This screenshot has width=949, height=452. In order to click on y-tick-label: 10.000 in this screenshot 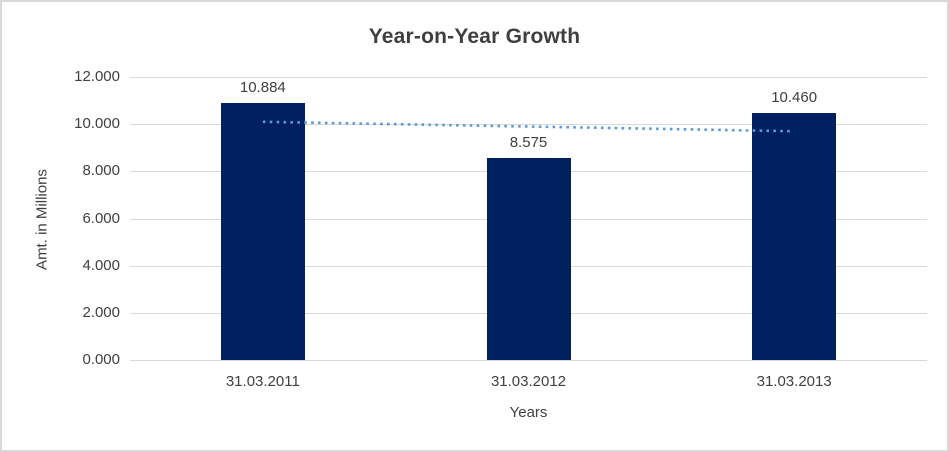, I will do `click(97, 124)`.